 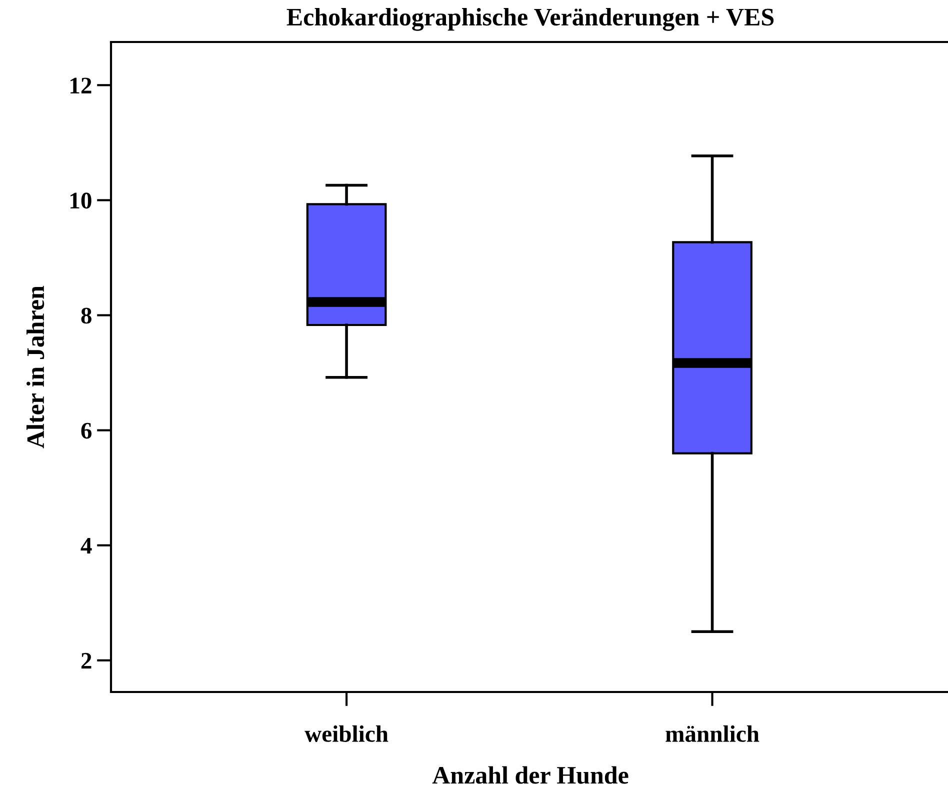 What do you see at coordinates (35, 367) in the screenshot?
I see `y-axis-title: Alter in Jahren` at bounding box center [35, 367].